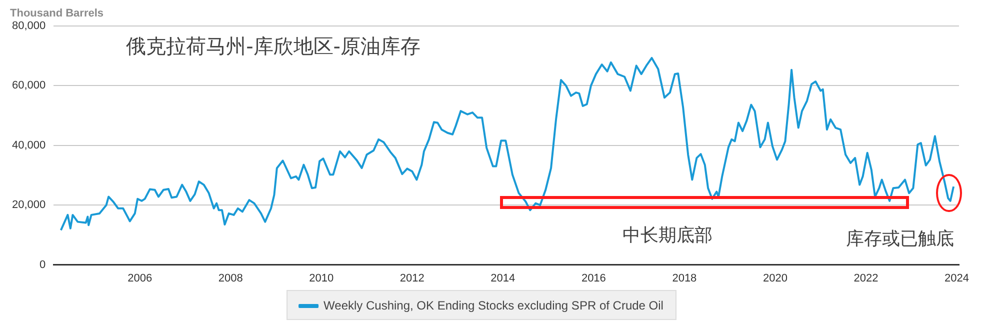 The height and width of the screenshot is (322, 987). Describe the element at coordinates (321, 278) in the screenshot. I see `x-tick-label: 2010` at that location.